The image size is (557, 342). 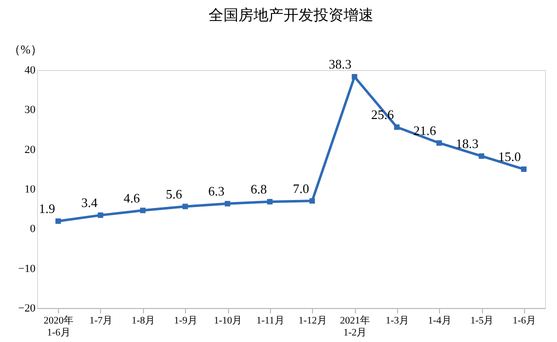 What do you see at coordinates (144, 321) in the screenshot?
I see `x-tick-label: 1-8月` at bounding box center [144, 321].